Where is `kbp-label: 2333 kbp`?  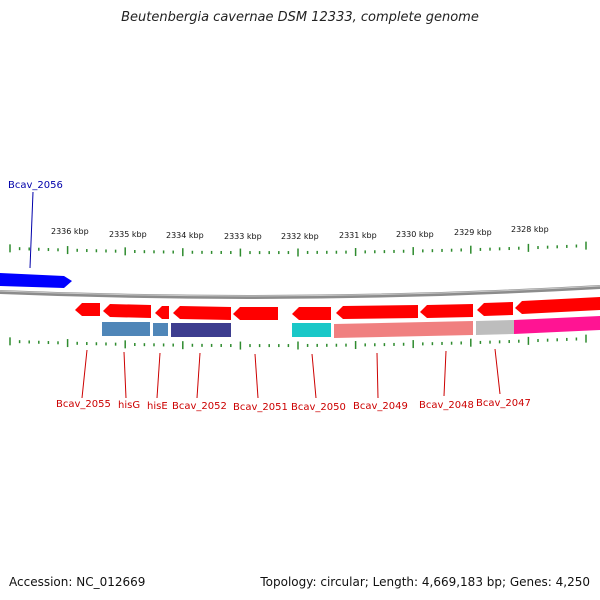 kbp-label: 2333 kbp is located at coordinates (243, 236).